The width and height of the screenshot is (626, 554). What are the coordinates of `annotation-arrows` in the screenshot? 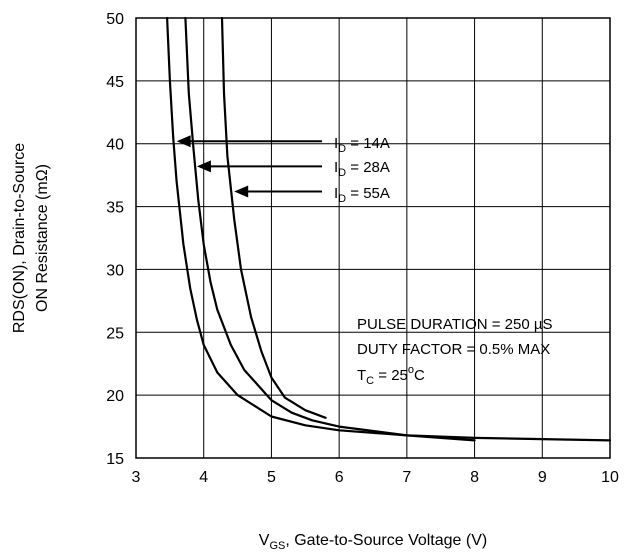 It's located at (249, 166).